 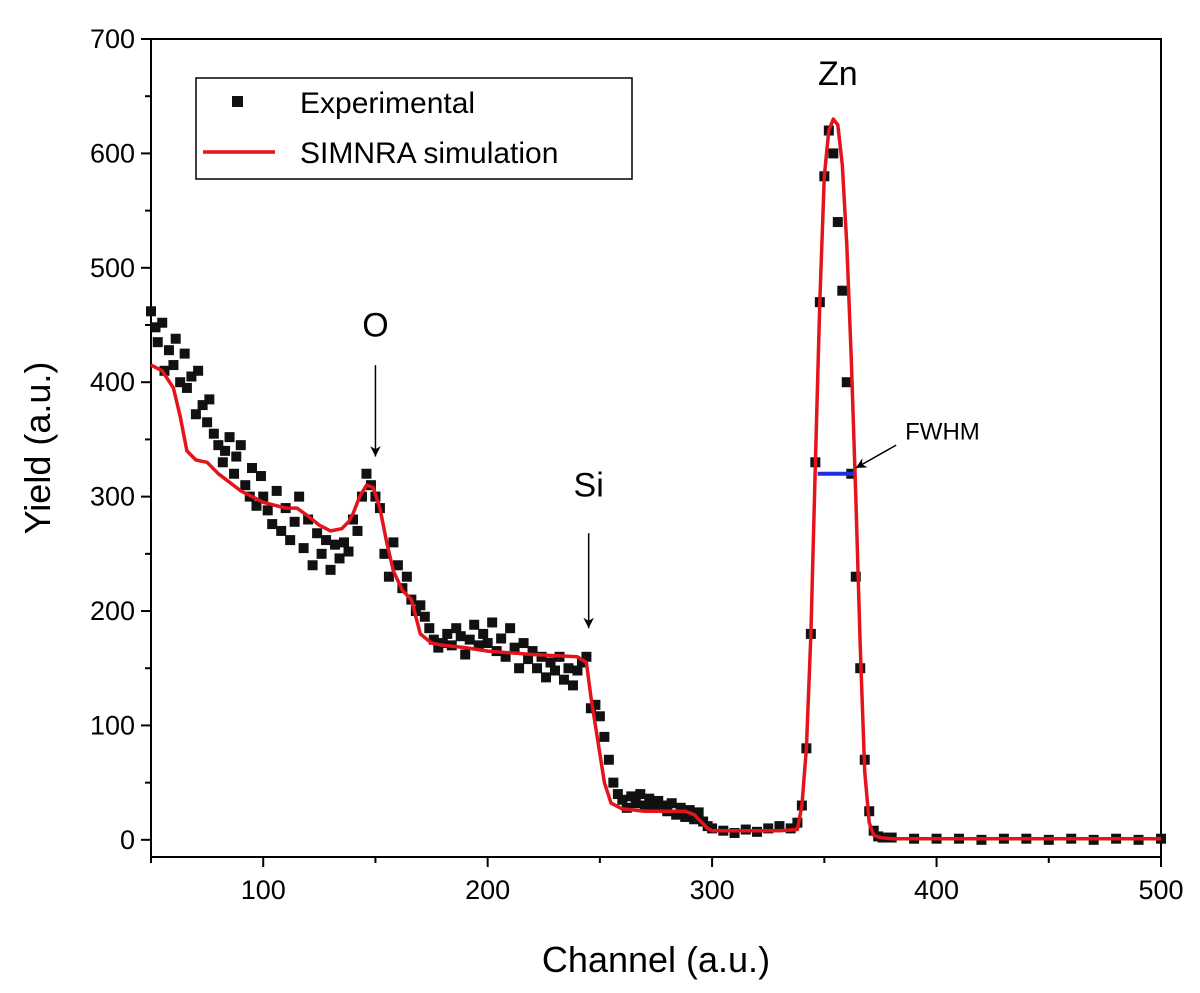 I want to click on x-tick-label: 200, so click(x=487, y=890).